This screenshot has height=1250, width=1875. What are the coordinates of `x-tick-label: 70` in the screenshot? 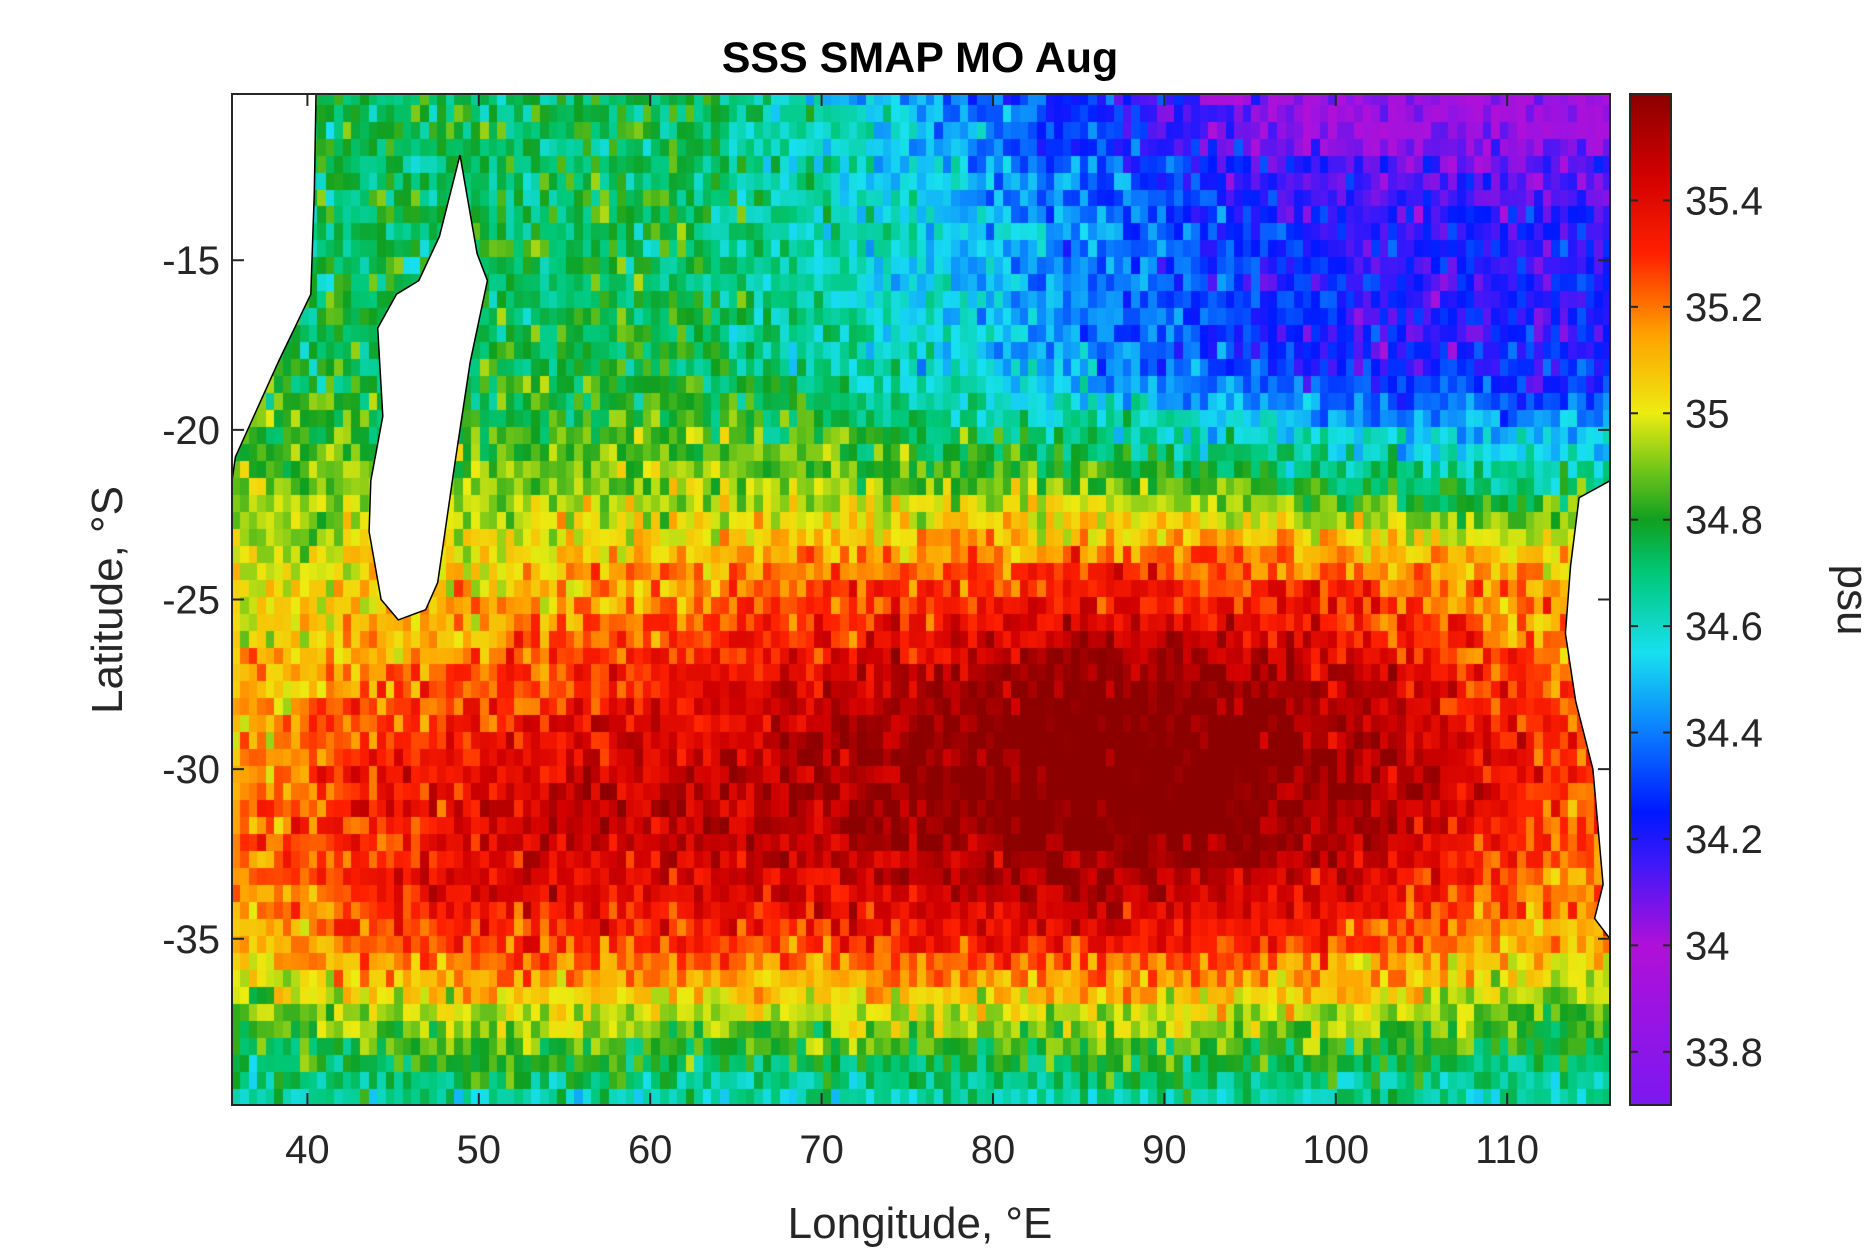 It's located at (821, 1150).